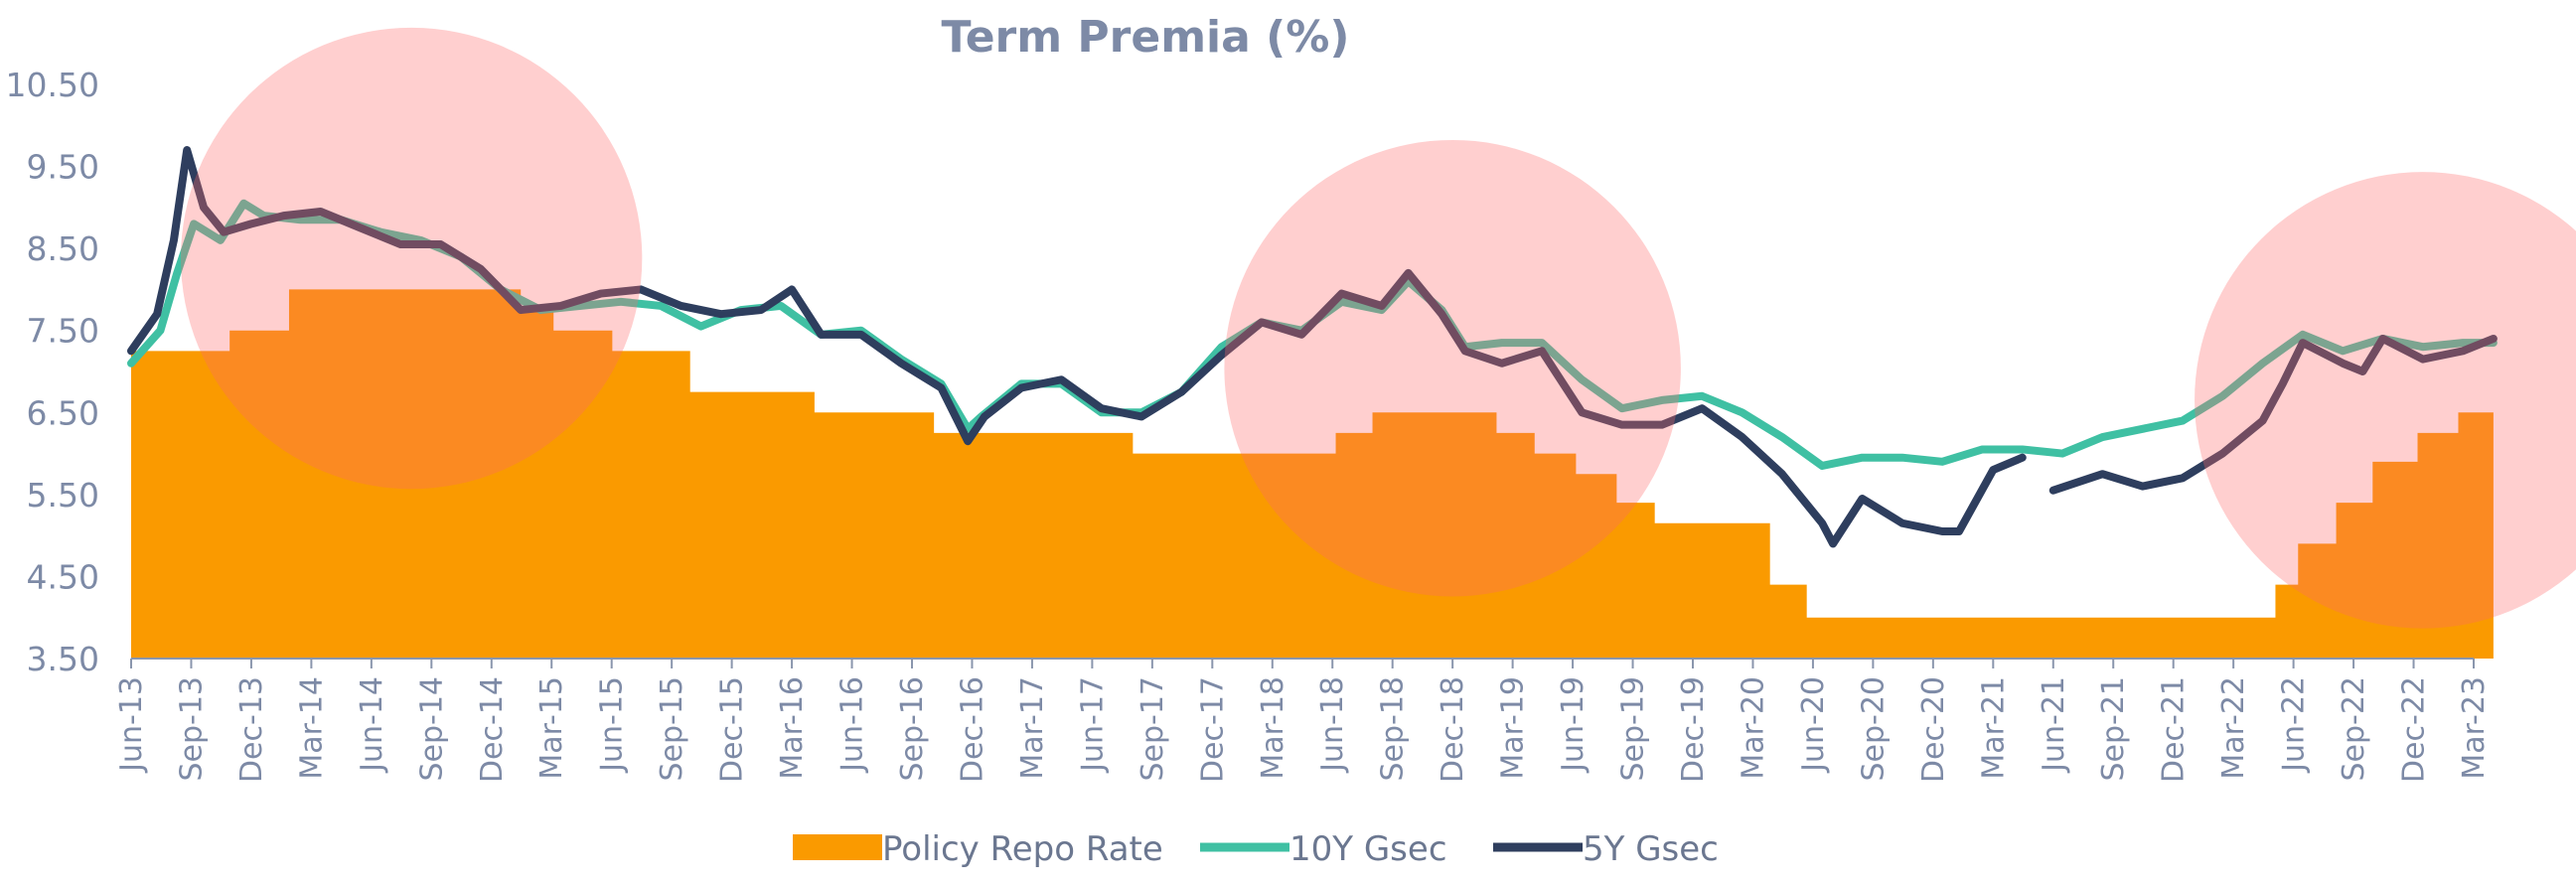 This screenshot has width=2576, height=886. Describe the element at coordinates (1022, 849) in the screenshot. I see `legend-label: Policy Repo Rate` at that location.